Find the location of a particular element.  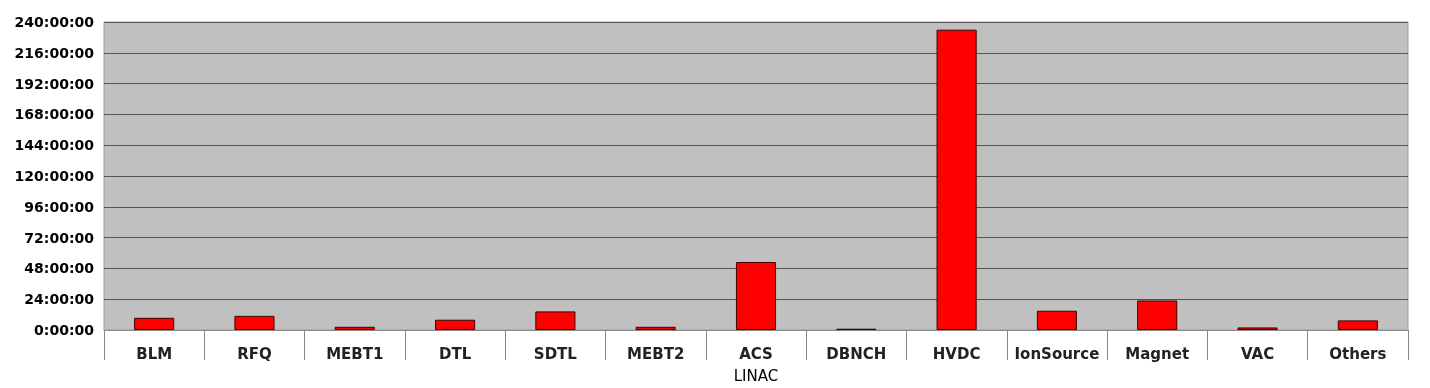

x-tick-label: MEBT2 is located at coordinates (656, 353).